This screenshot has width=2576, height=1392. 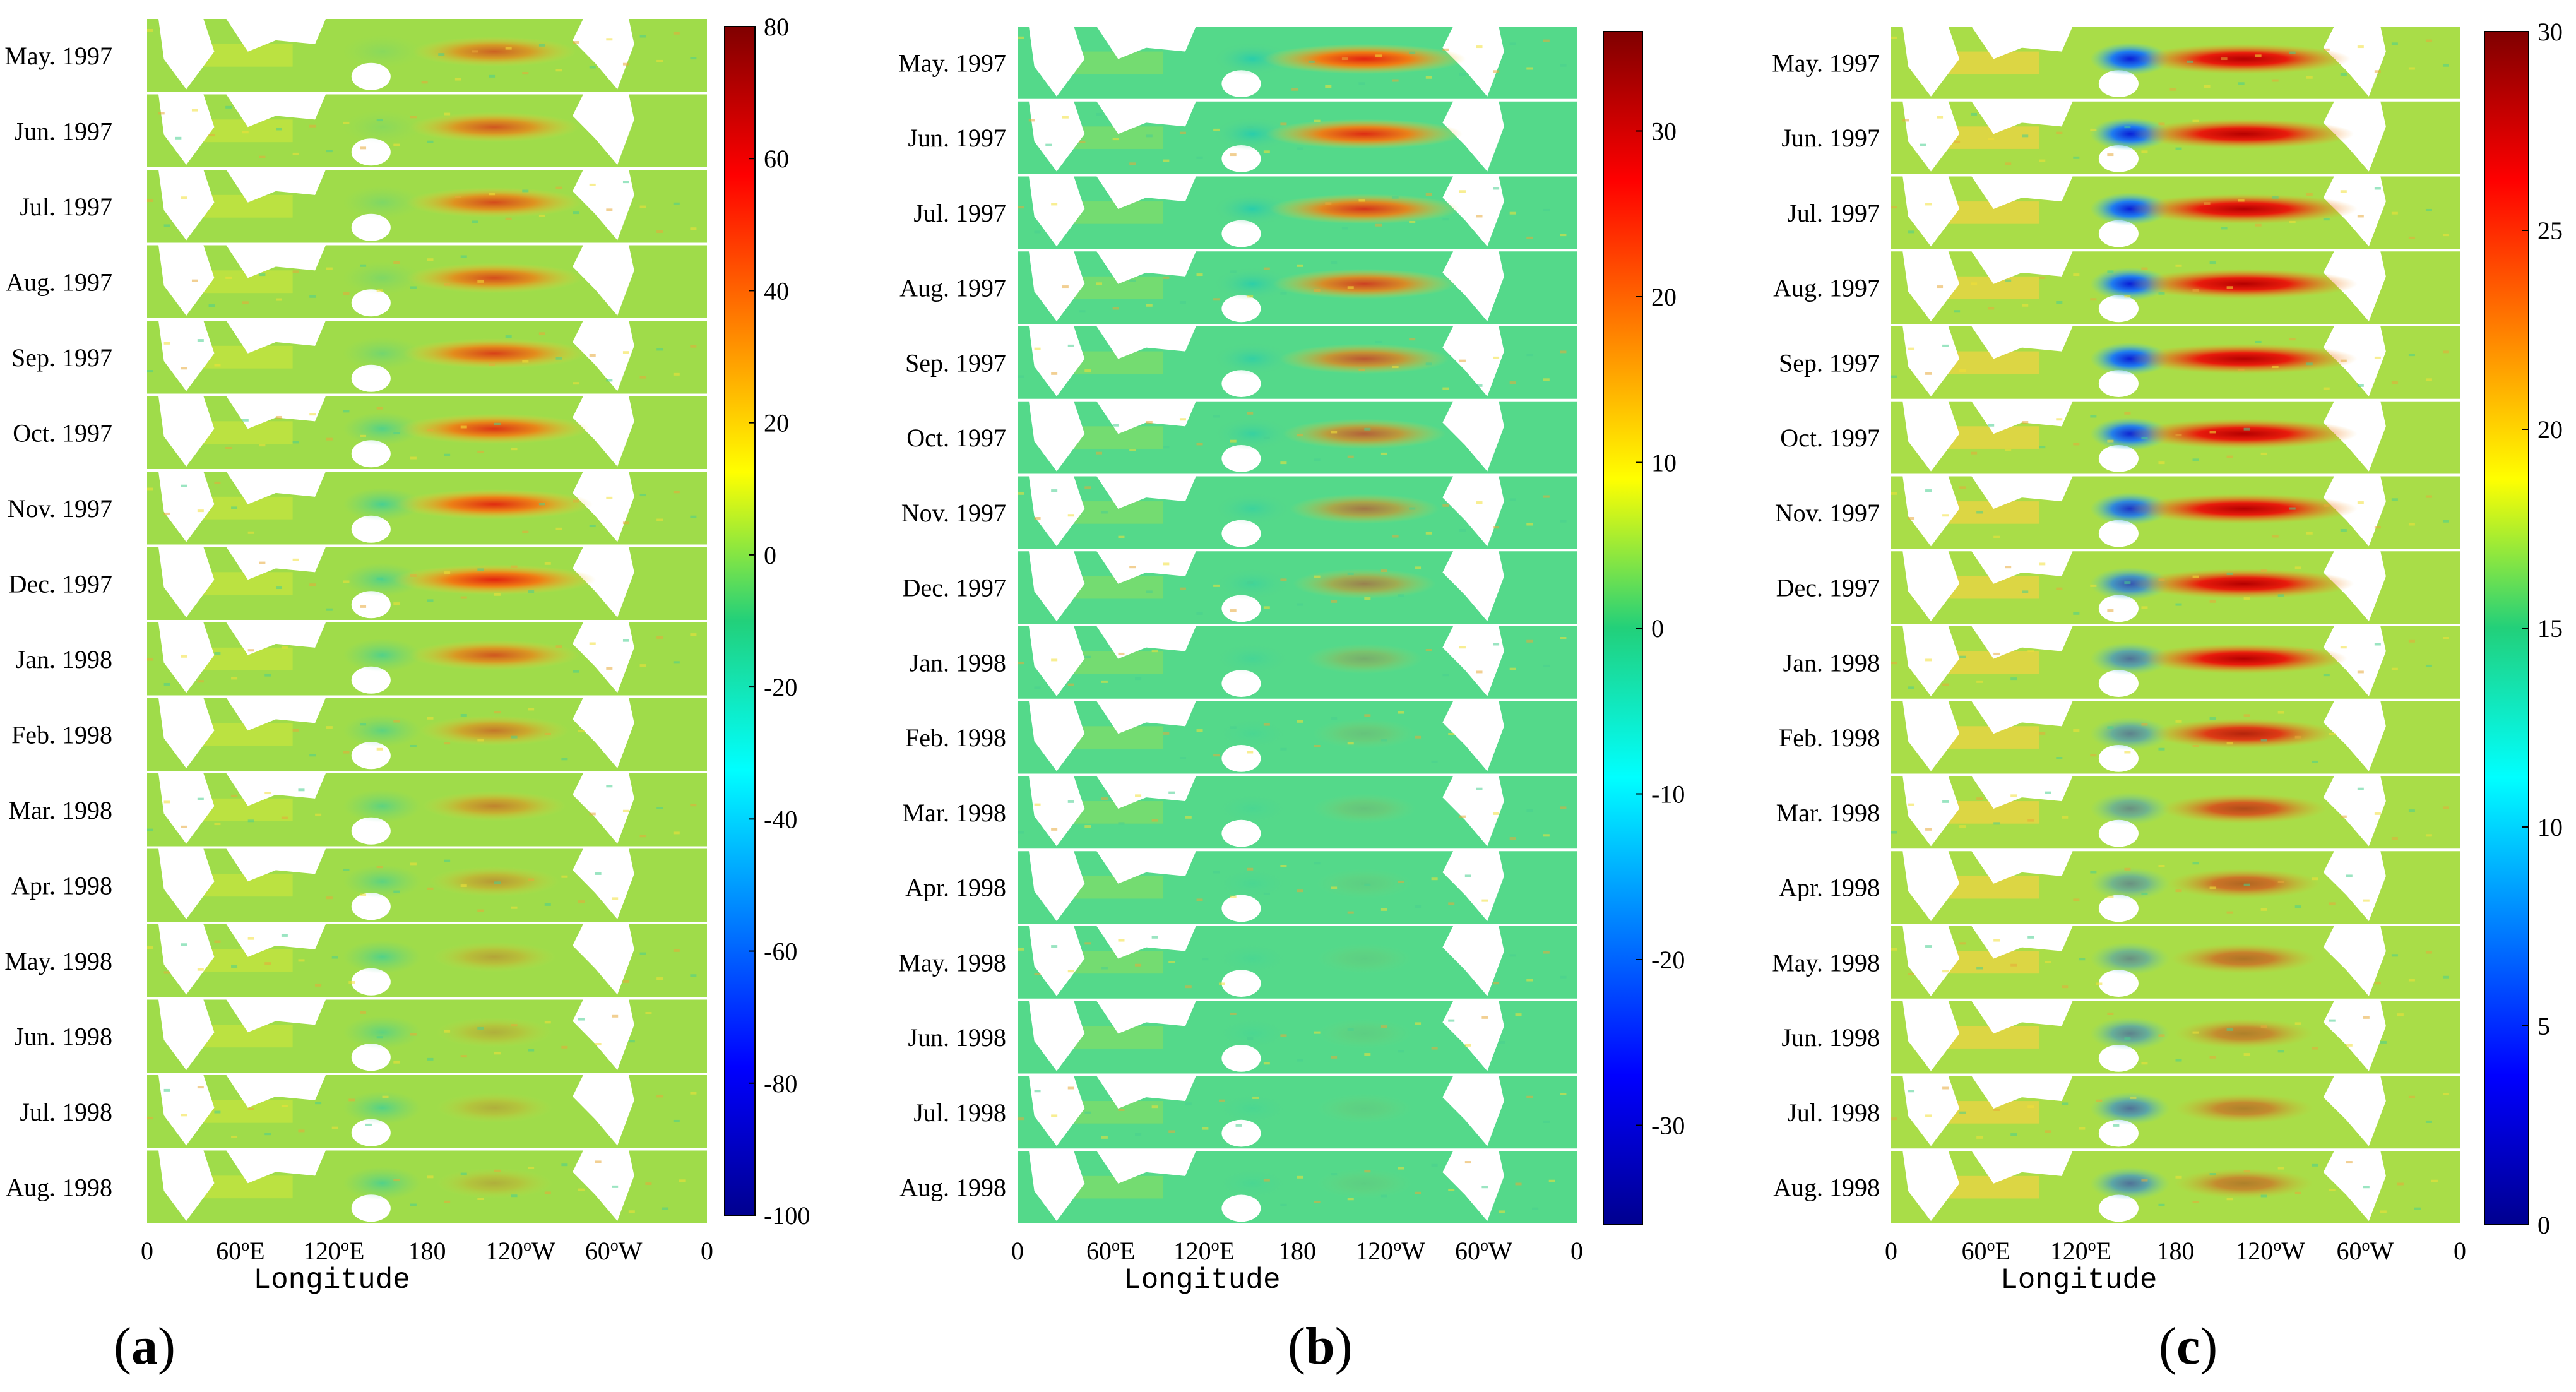 I want to click on month-label: Nov. 1997, so click(x=60, y=508).